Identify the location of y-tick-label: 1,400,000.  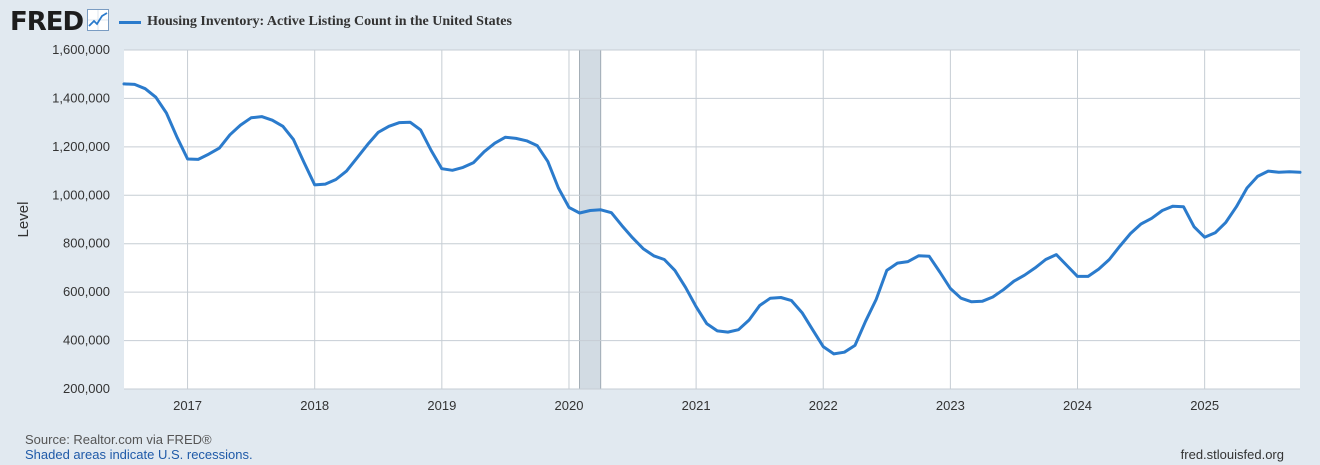
(81, 97).